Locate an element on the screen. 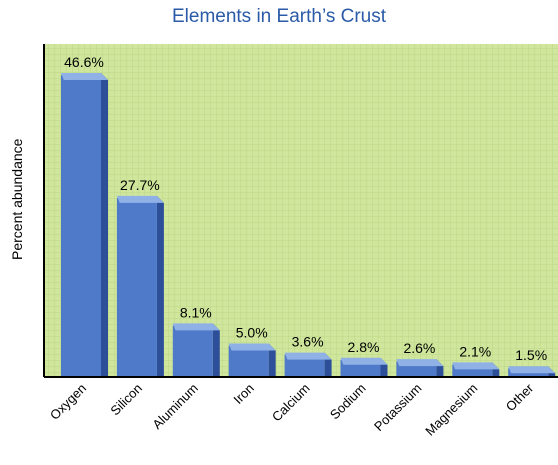  data-label: 1.5% is located at coordinates (531, 355).